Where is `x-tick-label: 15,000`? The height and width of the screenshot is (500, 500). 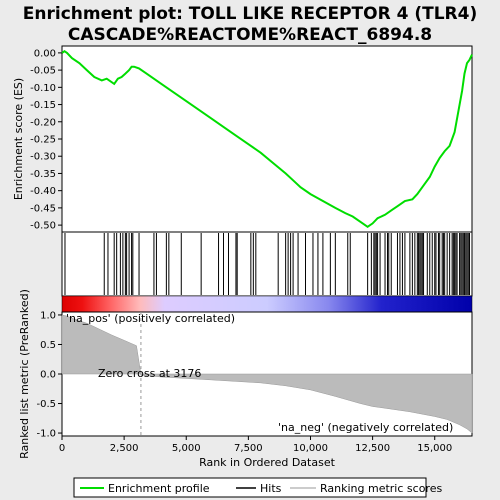
x-tick-label: 15,000 is located at coordinates (434, 448).